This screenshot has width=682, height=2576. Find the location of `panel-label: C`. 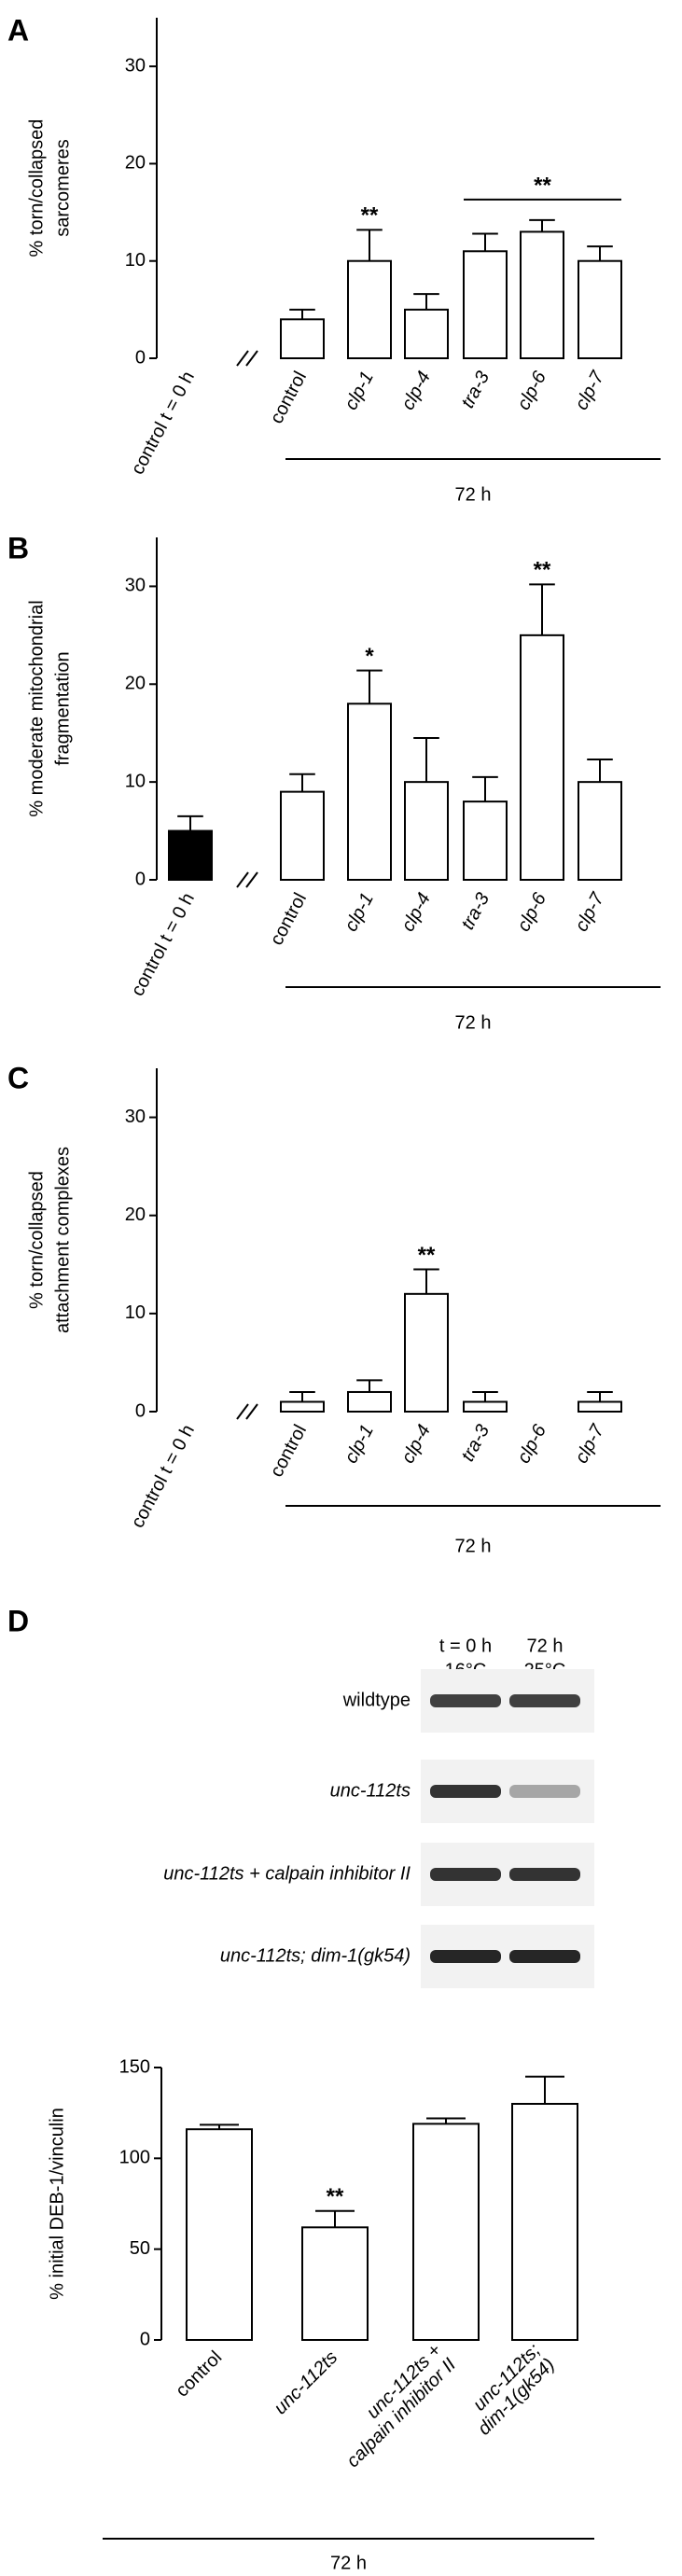

panel-label: C is located at coordinates (18, 1077).